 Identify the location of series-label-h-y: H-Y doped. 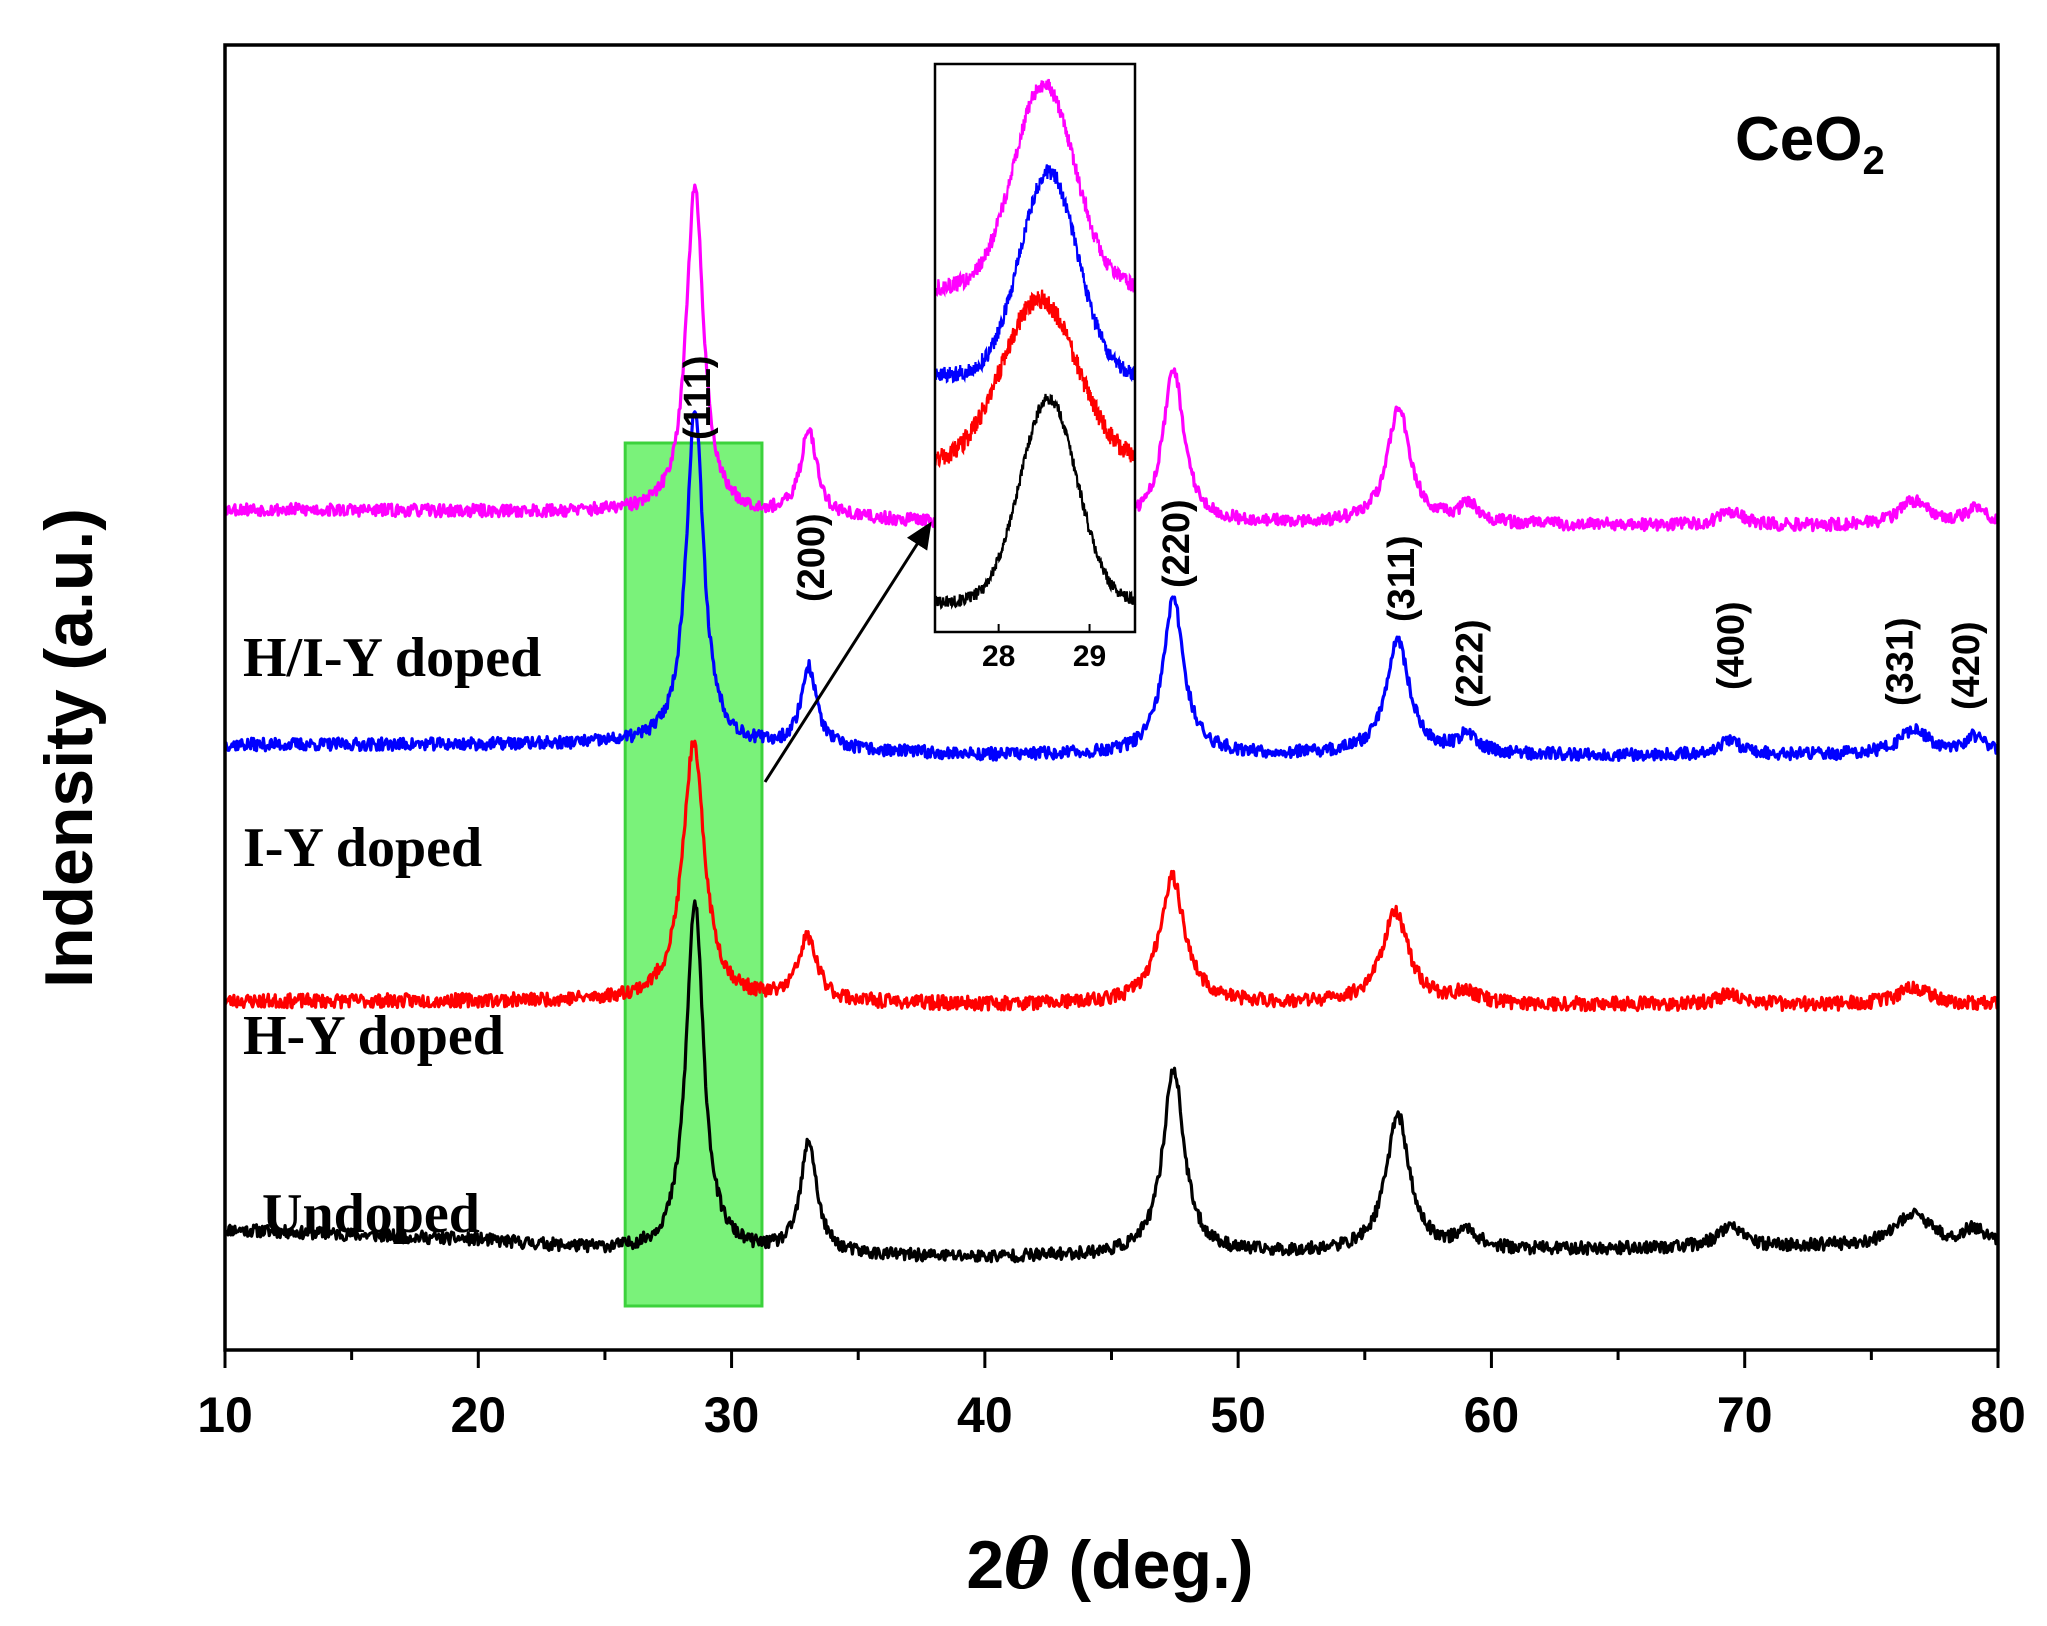
(373, 1036).